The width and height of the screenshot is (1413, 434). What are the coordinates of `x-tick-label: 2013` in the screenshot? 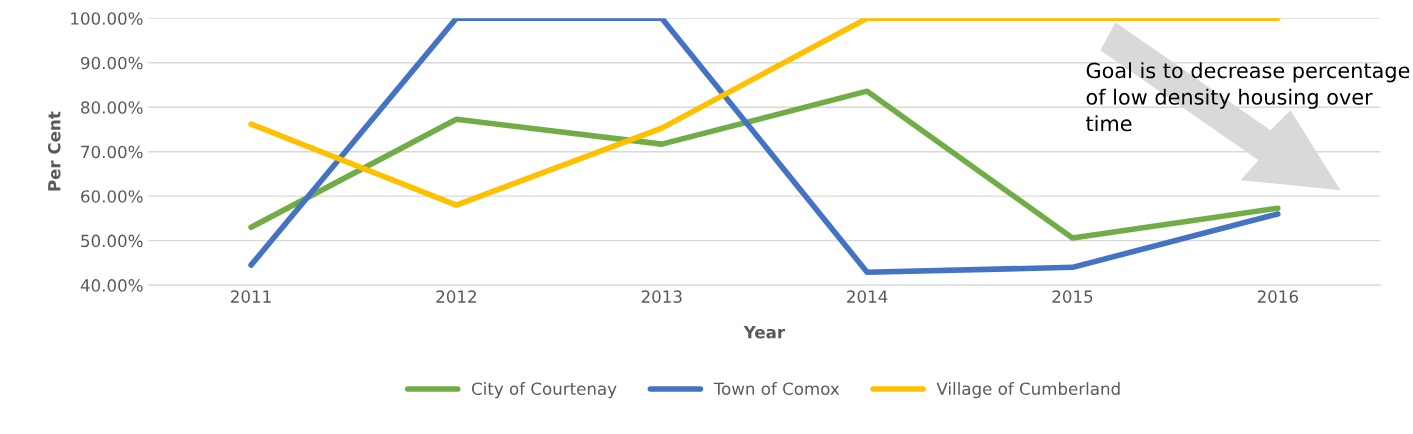 It's located at (661, 296).